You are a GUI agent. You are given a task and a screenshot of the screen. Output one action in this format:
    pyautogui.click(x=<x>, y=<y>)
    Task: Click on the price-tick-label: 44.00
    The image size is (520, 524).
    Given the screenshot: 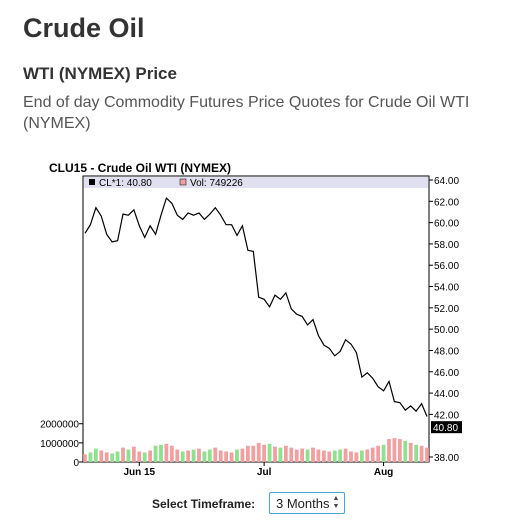 What is the action you would take?
    pyautogui.click(x=446, y=394)
    